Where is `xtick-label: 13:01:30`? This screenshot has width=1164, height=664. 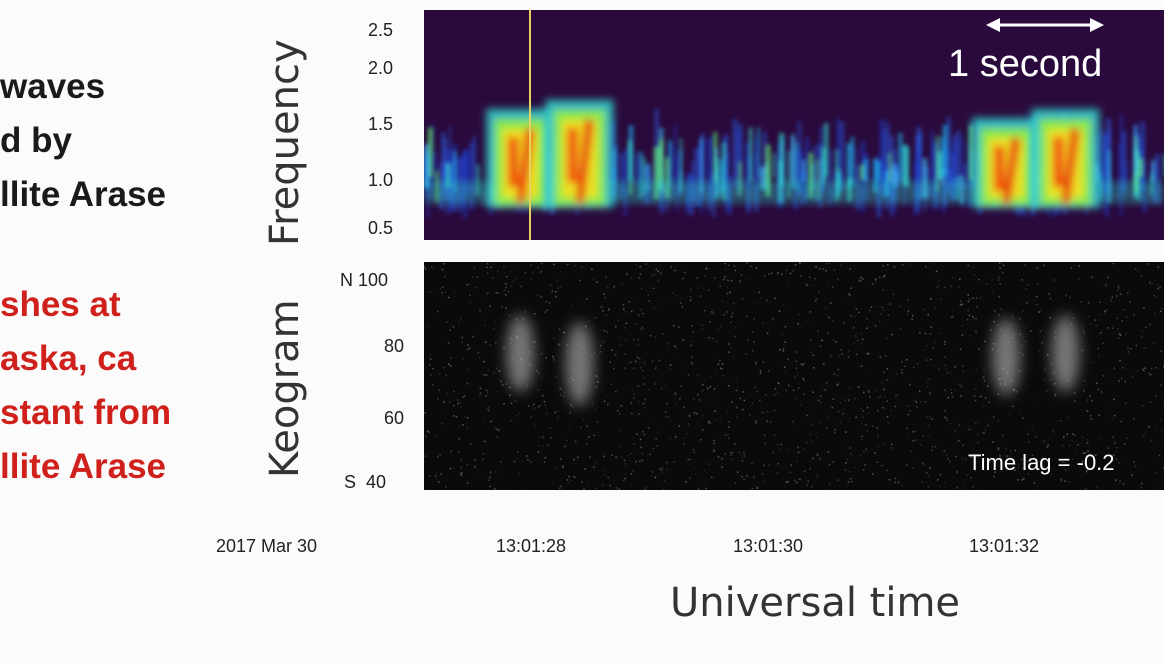
xtick-label: 13:01:30 is located at coordinates (768, 546).